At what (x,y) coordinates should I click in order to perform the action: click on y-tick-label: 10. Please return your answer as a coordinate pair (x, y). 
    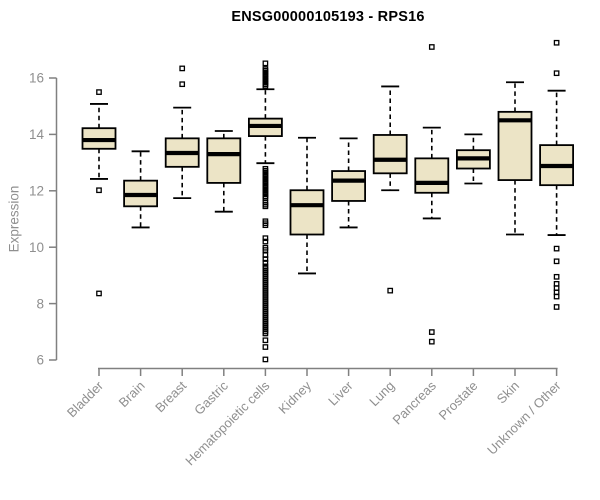
    Looking at the image, I should click on (36, 247).